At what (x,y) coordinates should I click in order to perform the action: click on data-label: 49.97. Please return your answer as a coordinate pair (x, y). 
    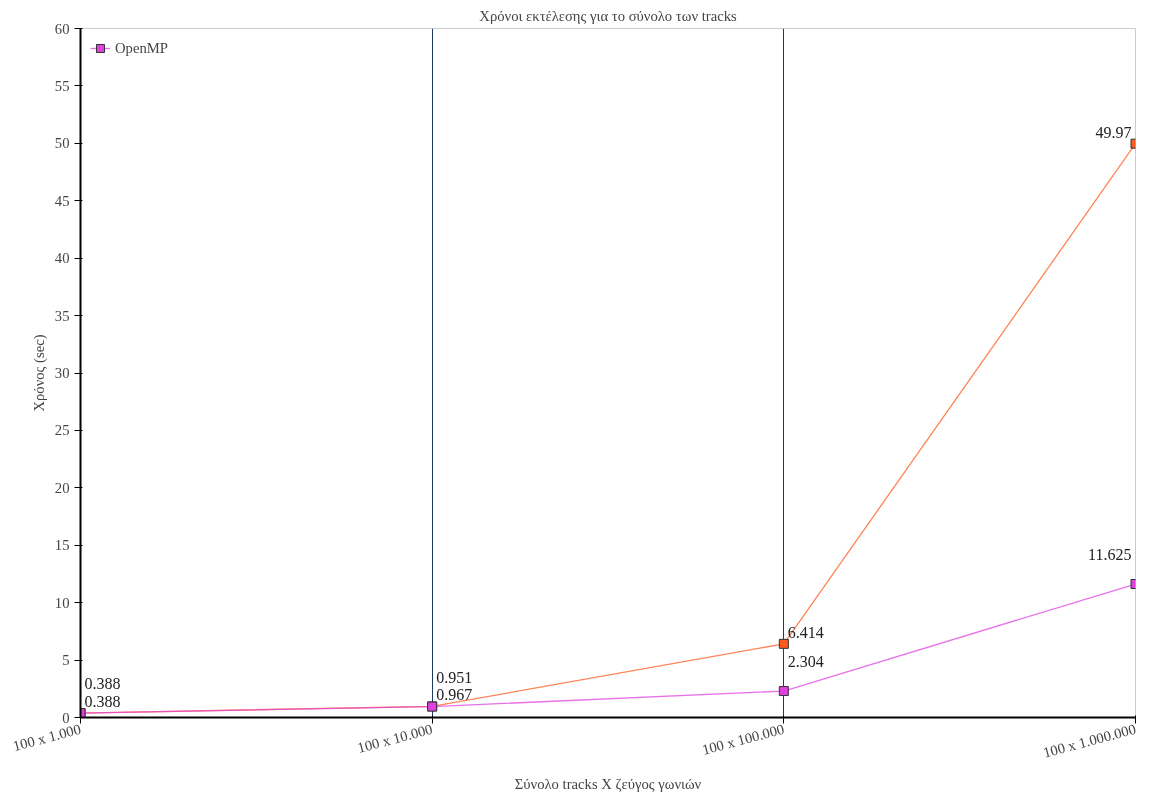
    Looking at the image, I should click on (1113, 132).